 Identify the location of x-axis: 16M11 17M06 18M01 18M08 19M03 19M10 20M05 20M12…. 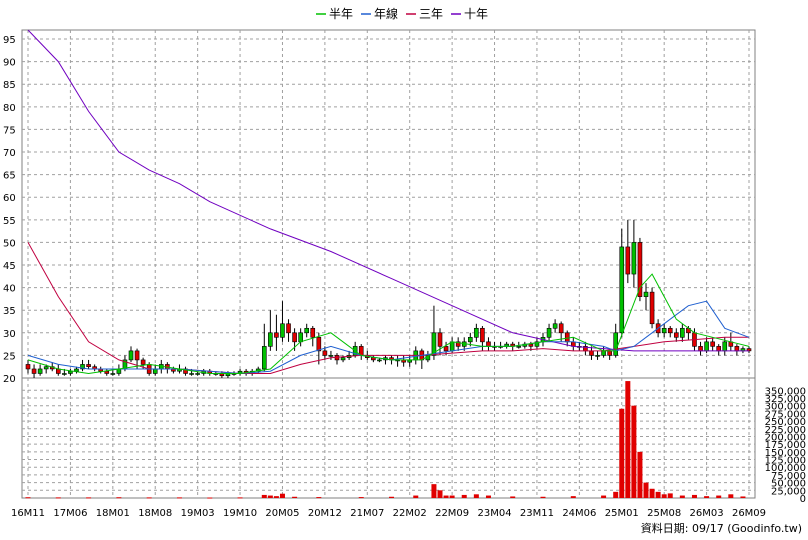
(388, 513).